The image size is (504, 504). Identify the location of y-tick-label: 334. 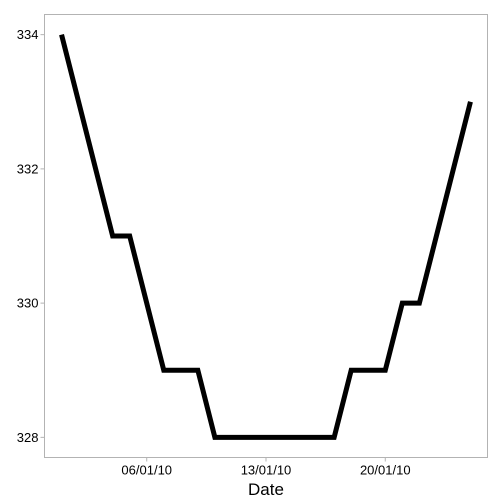
(28, 34).